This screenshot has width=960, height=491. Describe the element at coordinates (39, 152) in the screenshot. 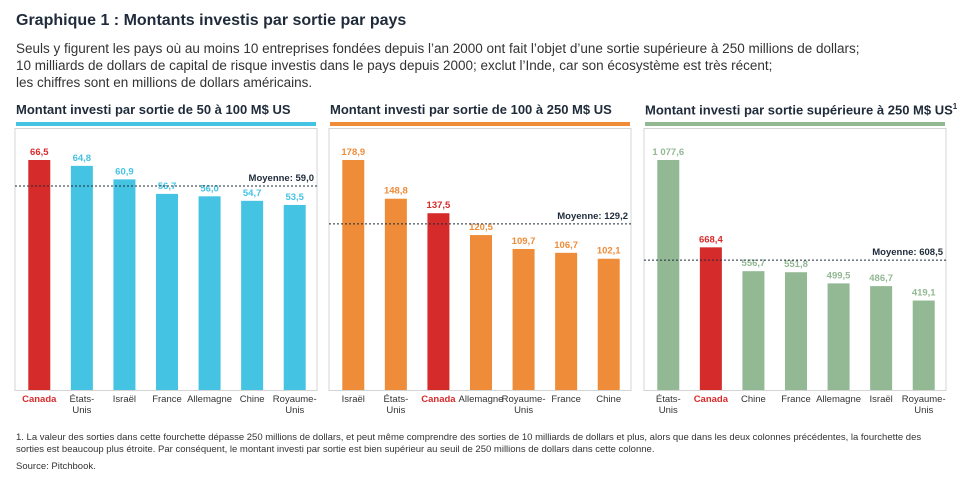

I see `data-label: 66,5` at that location.